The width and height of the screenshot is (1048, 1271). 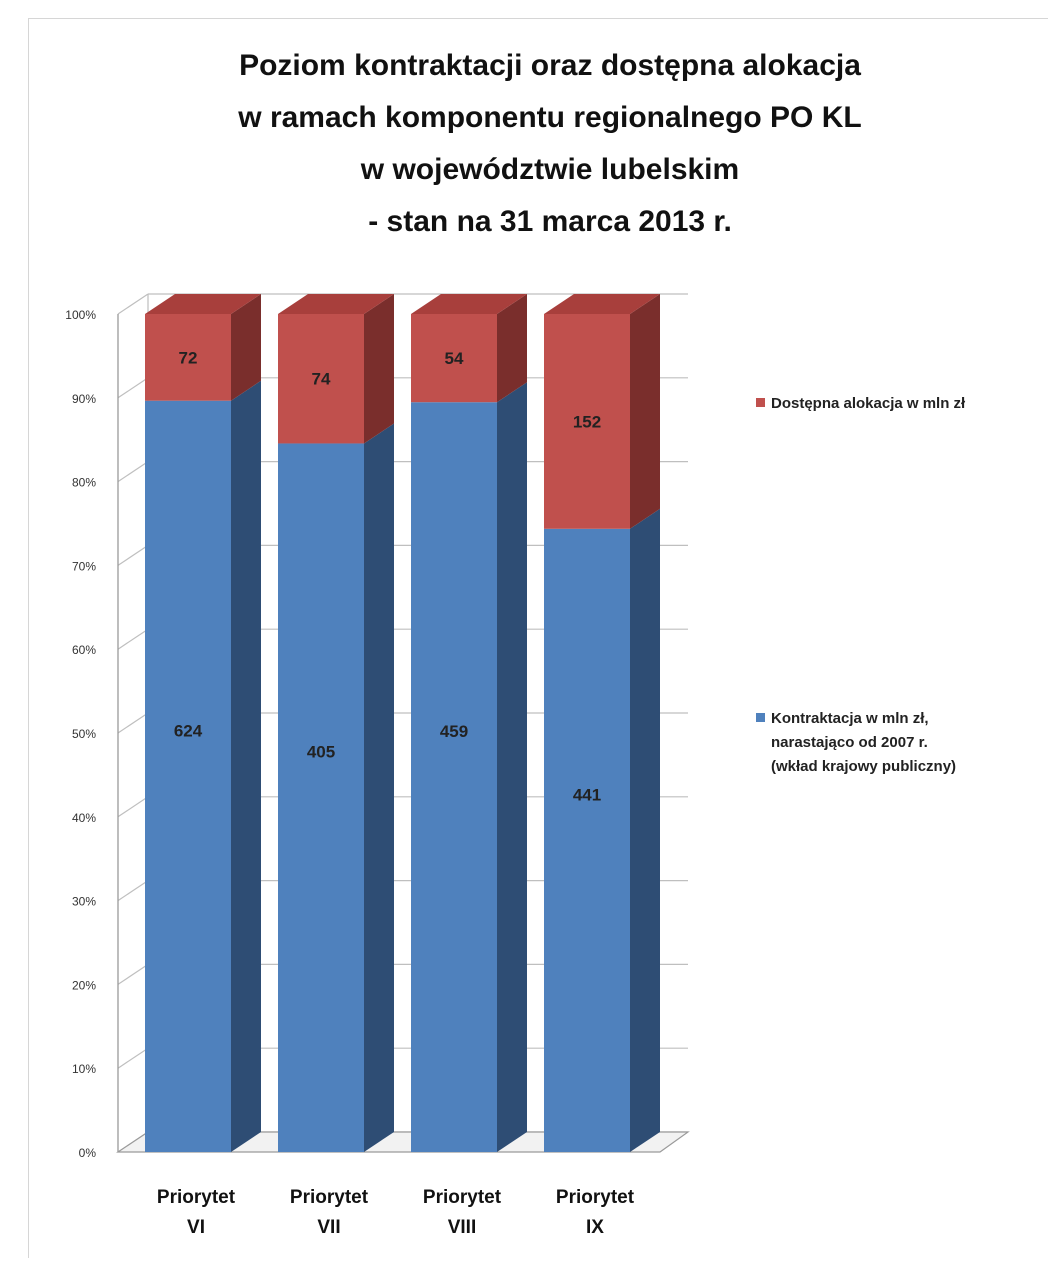 I want to click on x-tick-label: IX, so click(x=595, y=1227).